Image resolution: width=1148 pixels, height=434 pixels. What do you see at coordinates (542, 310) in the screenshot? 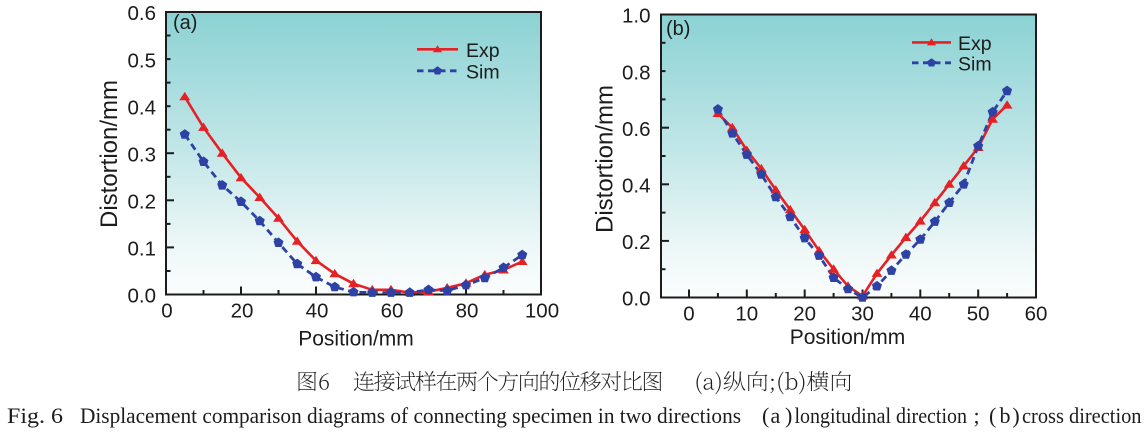
I see `svg-text: 100` at bounding box center [542, 310].